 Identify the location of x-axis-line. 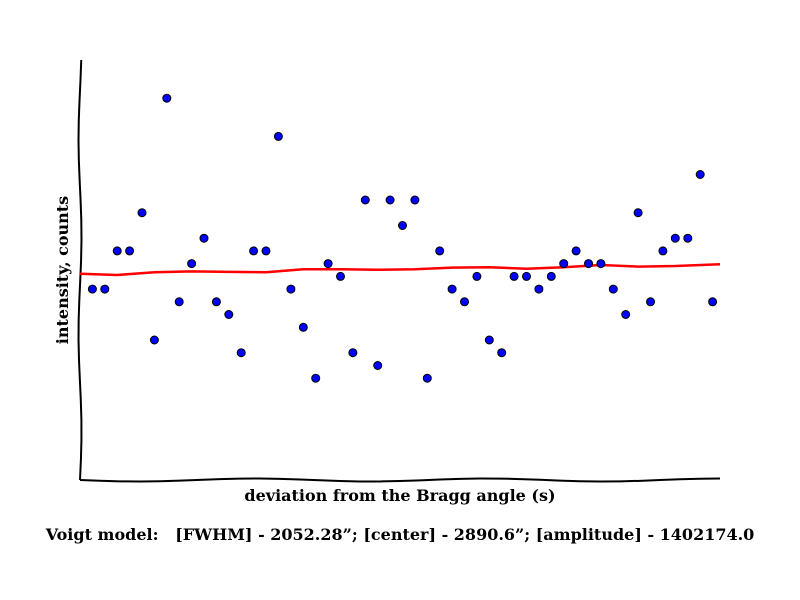
(400, 480).